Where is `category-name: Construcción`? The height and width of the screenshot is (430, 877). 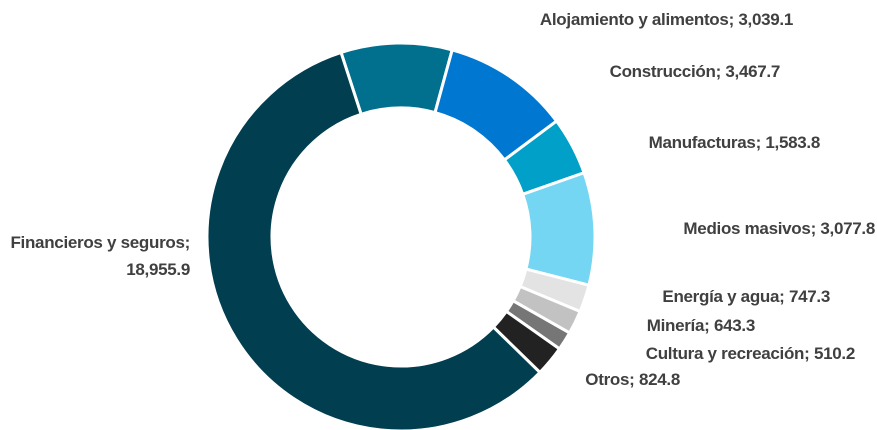
category-name: Construcción is located at coordinates (662, 71).